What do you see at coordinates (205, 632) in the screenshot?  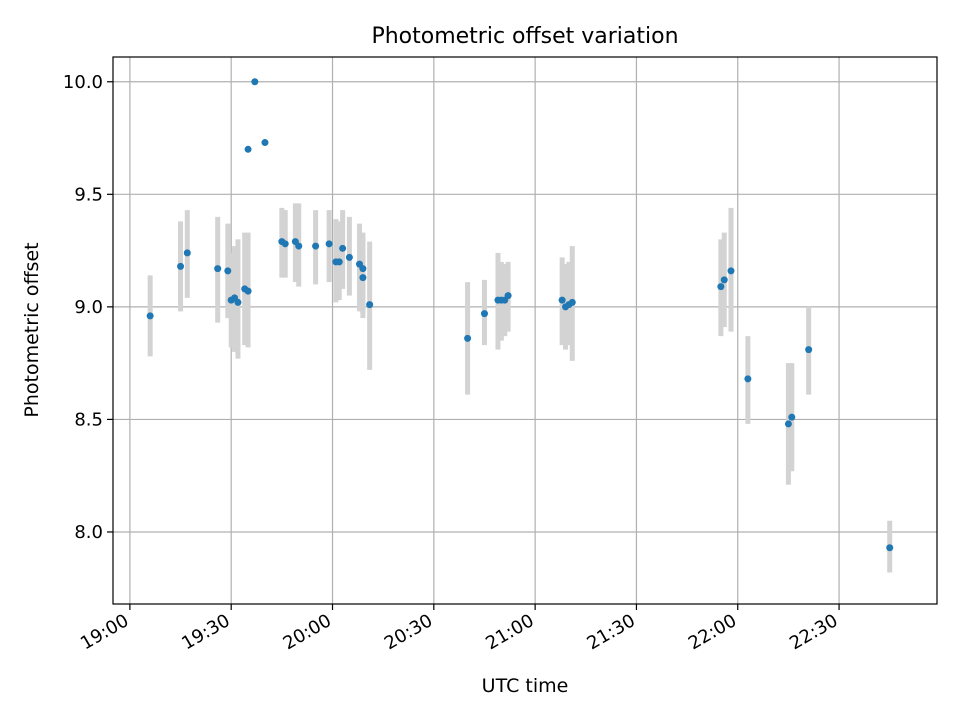 I see `x-tick-label: 19:30` at bounding box center [205, 632].